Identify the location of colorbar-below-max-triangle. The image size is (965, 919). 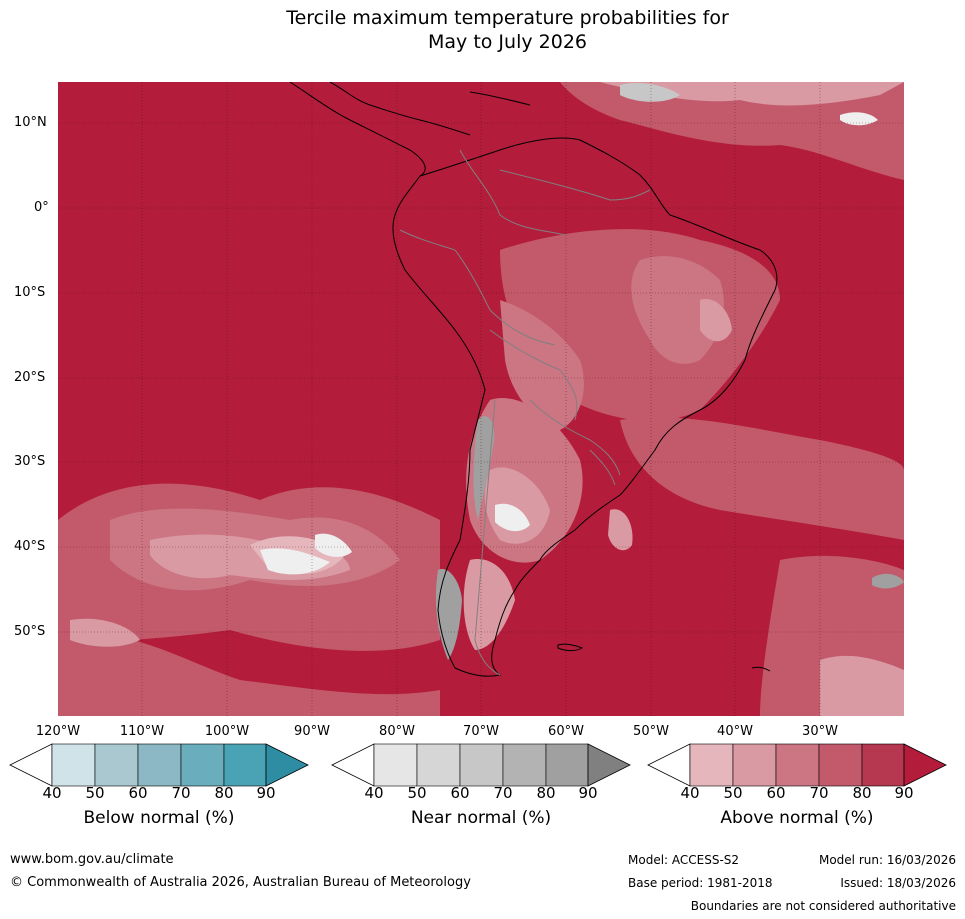
(287, 765).